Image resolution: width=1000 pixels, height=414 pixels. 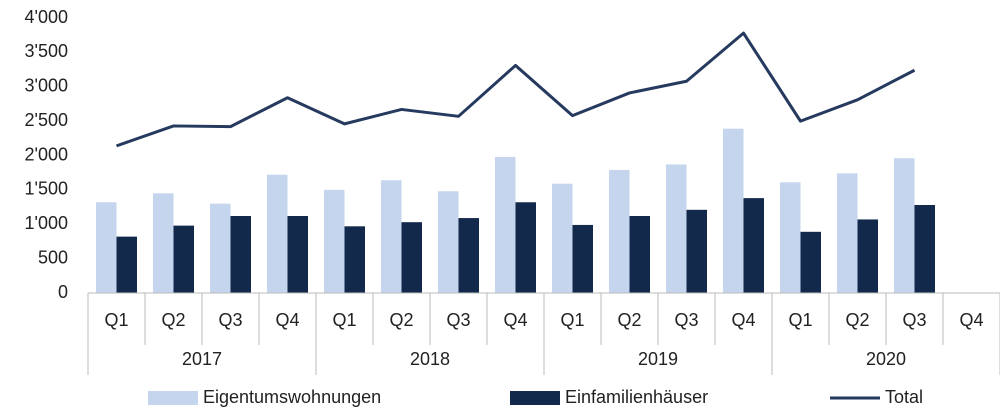 I want to click on x-group-label: 2018, so click(x=430, y=359).